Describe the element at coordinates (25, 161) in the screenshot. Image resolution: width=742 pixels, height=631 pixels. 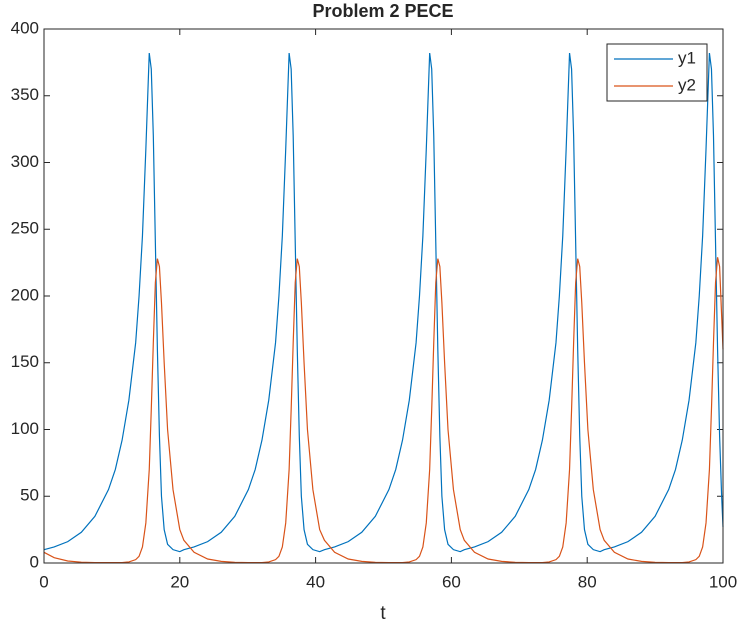
I see `y-tick-label: 300` at that location.